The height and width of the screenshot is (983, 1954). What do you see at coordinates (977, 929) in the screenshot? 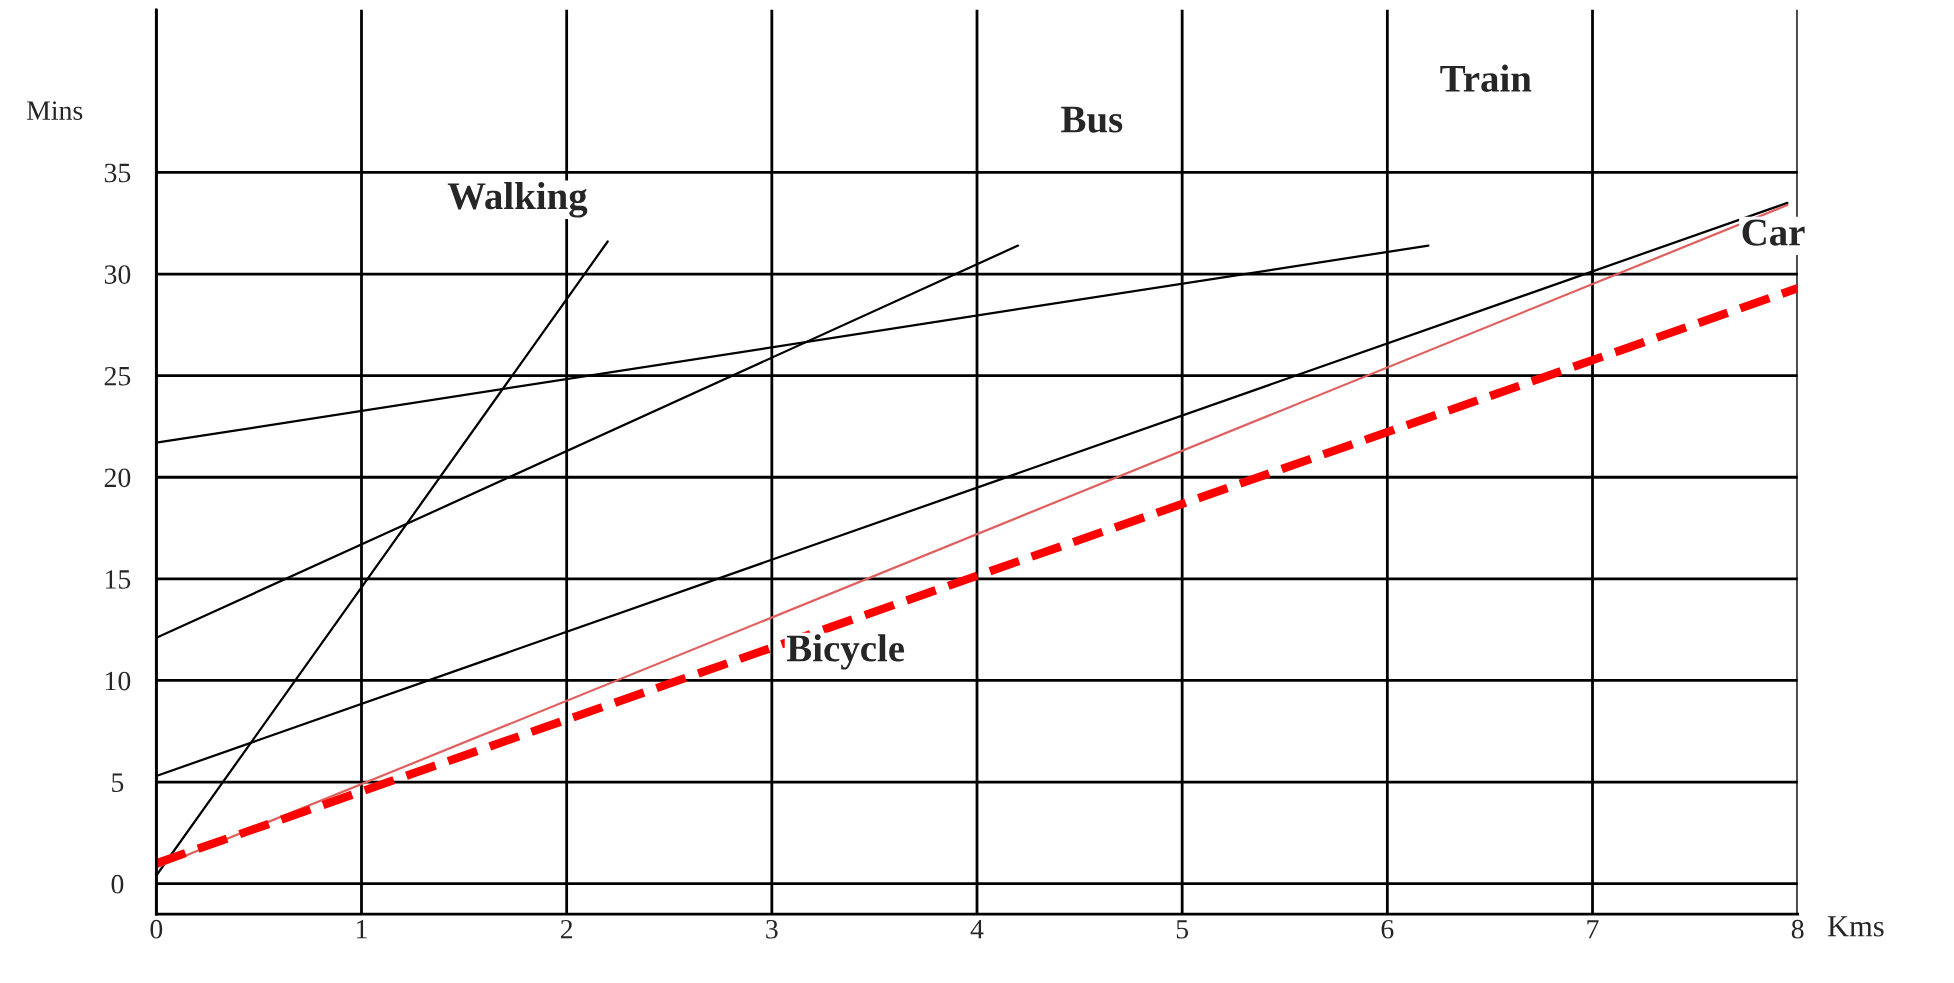
I see `x-tick-label: 4` at bounding box center [977, 929].